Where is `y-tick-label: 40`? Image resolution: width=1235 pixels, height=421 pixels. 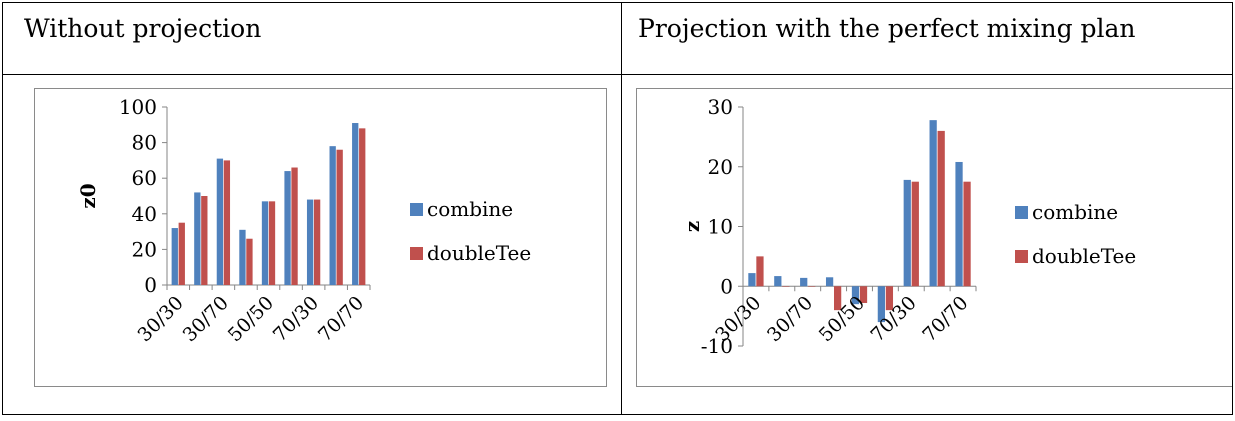
y-tick-label: 40 is located at coordinates (144, 214).